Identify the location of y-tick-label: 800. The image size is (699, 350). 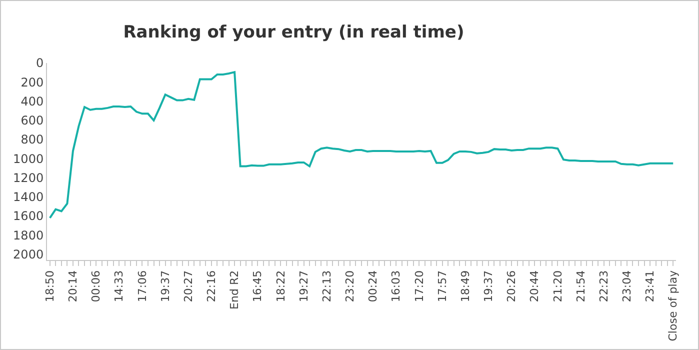
(32, 139).